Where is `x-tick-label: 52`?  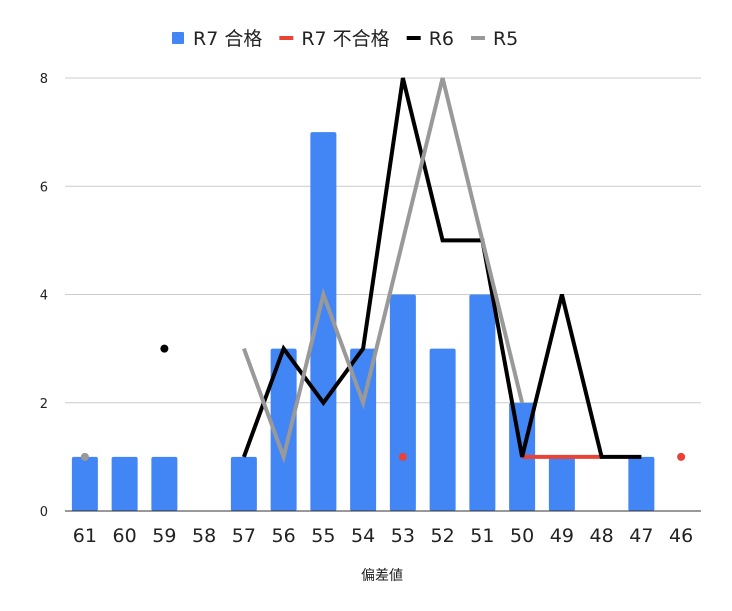
x-tick-label: 52 is located at coordinates (443, 536).